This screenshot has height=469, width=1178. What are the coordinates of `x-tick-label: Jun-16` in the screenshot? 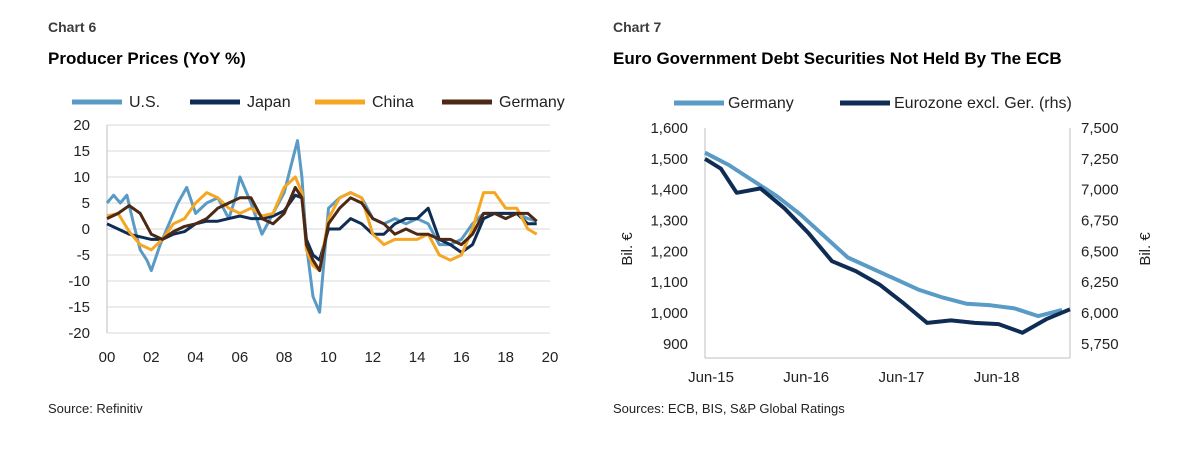 It's located at (806, 377).